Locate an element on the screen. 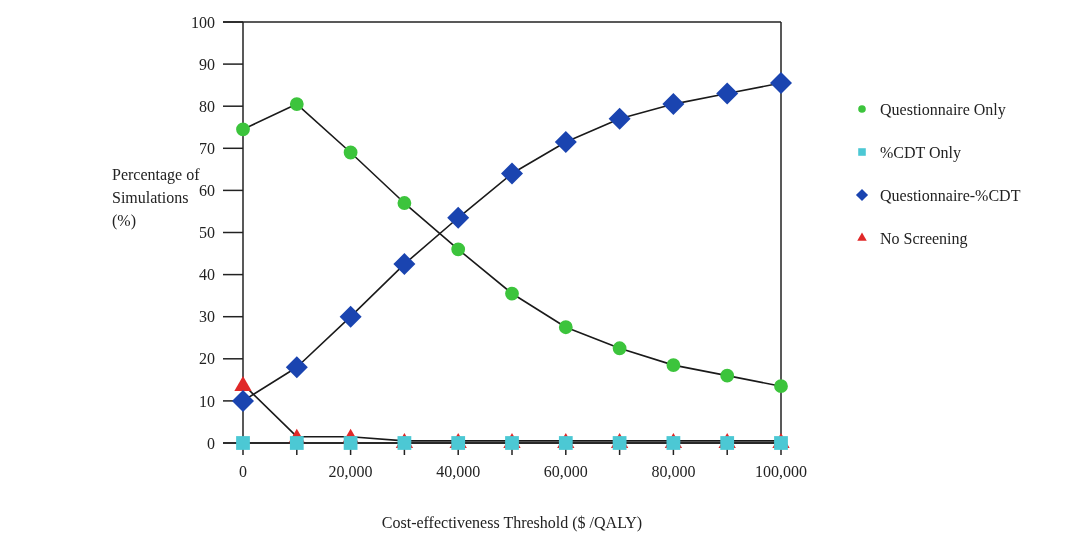 The image size is (1077, 538). legend-label: Questionnaire Only is located at coordinates (943, 109).